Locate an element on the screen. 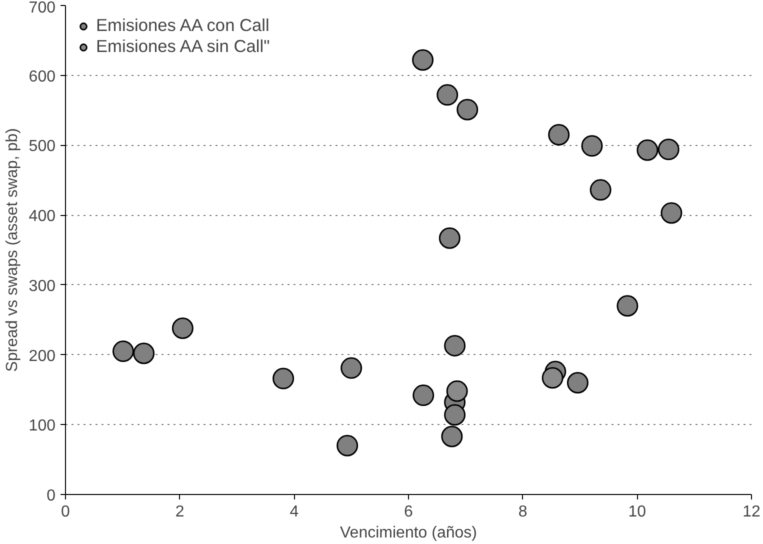 The width and height of the screenshot is (763, 544). y-tick-label: 100 is located at coordinates (42, 426).